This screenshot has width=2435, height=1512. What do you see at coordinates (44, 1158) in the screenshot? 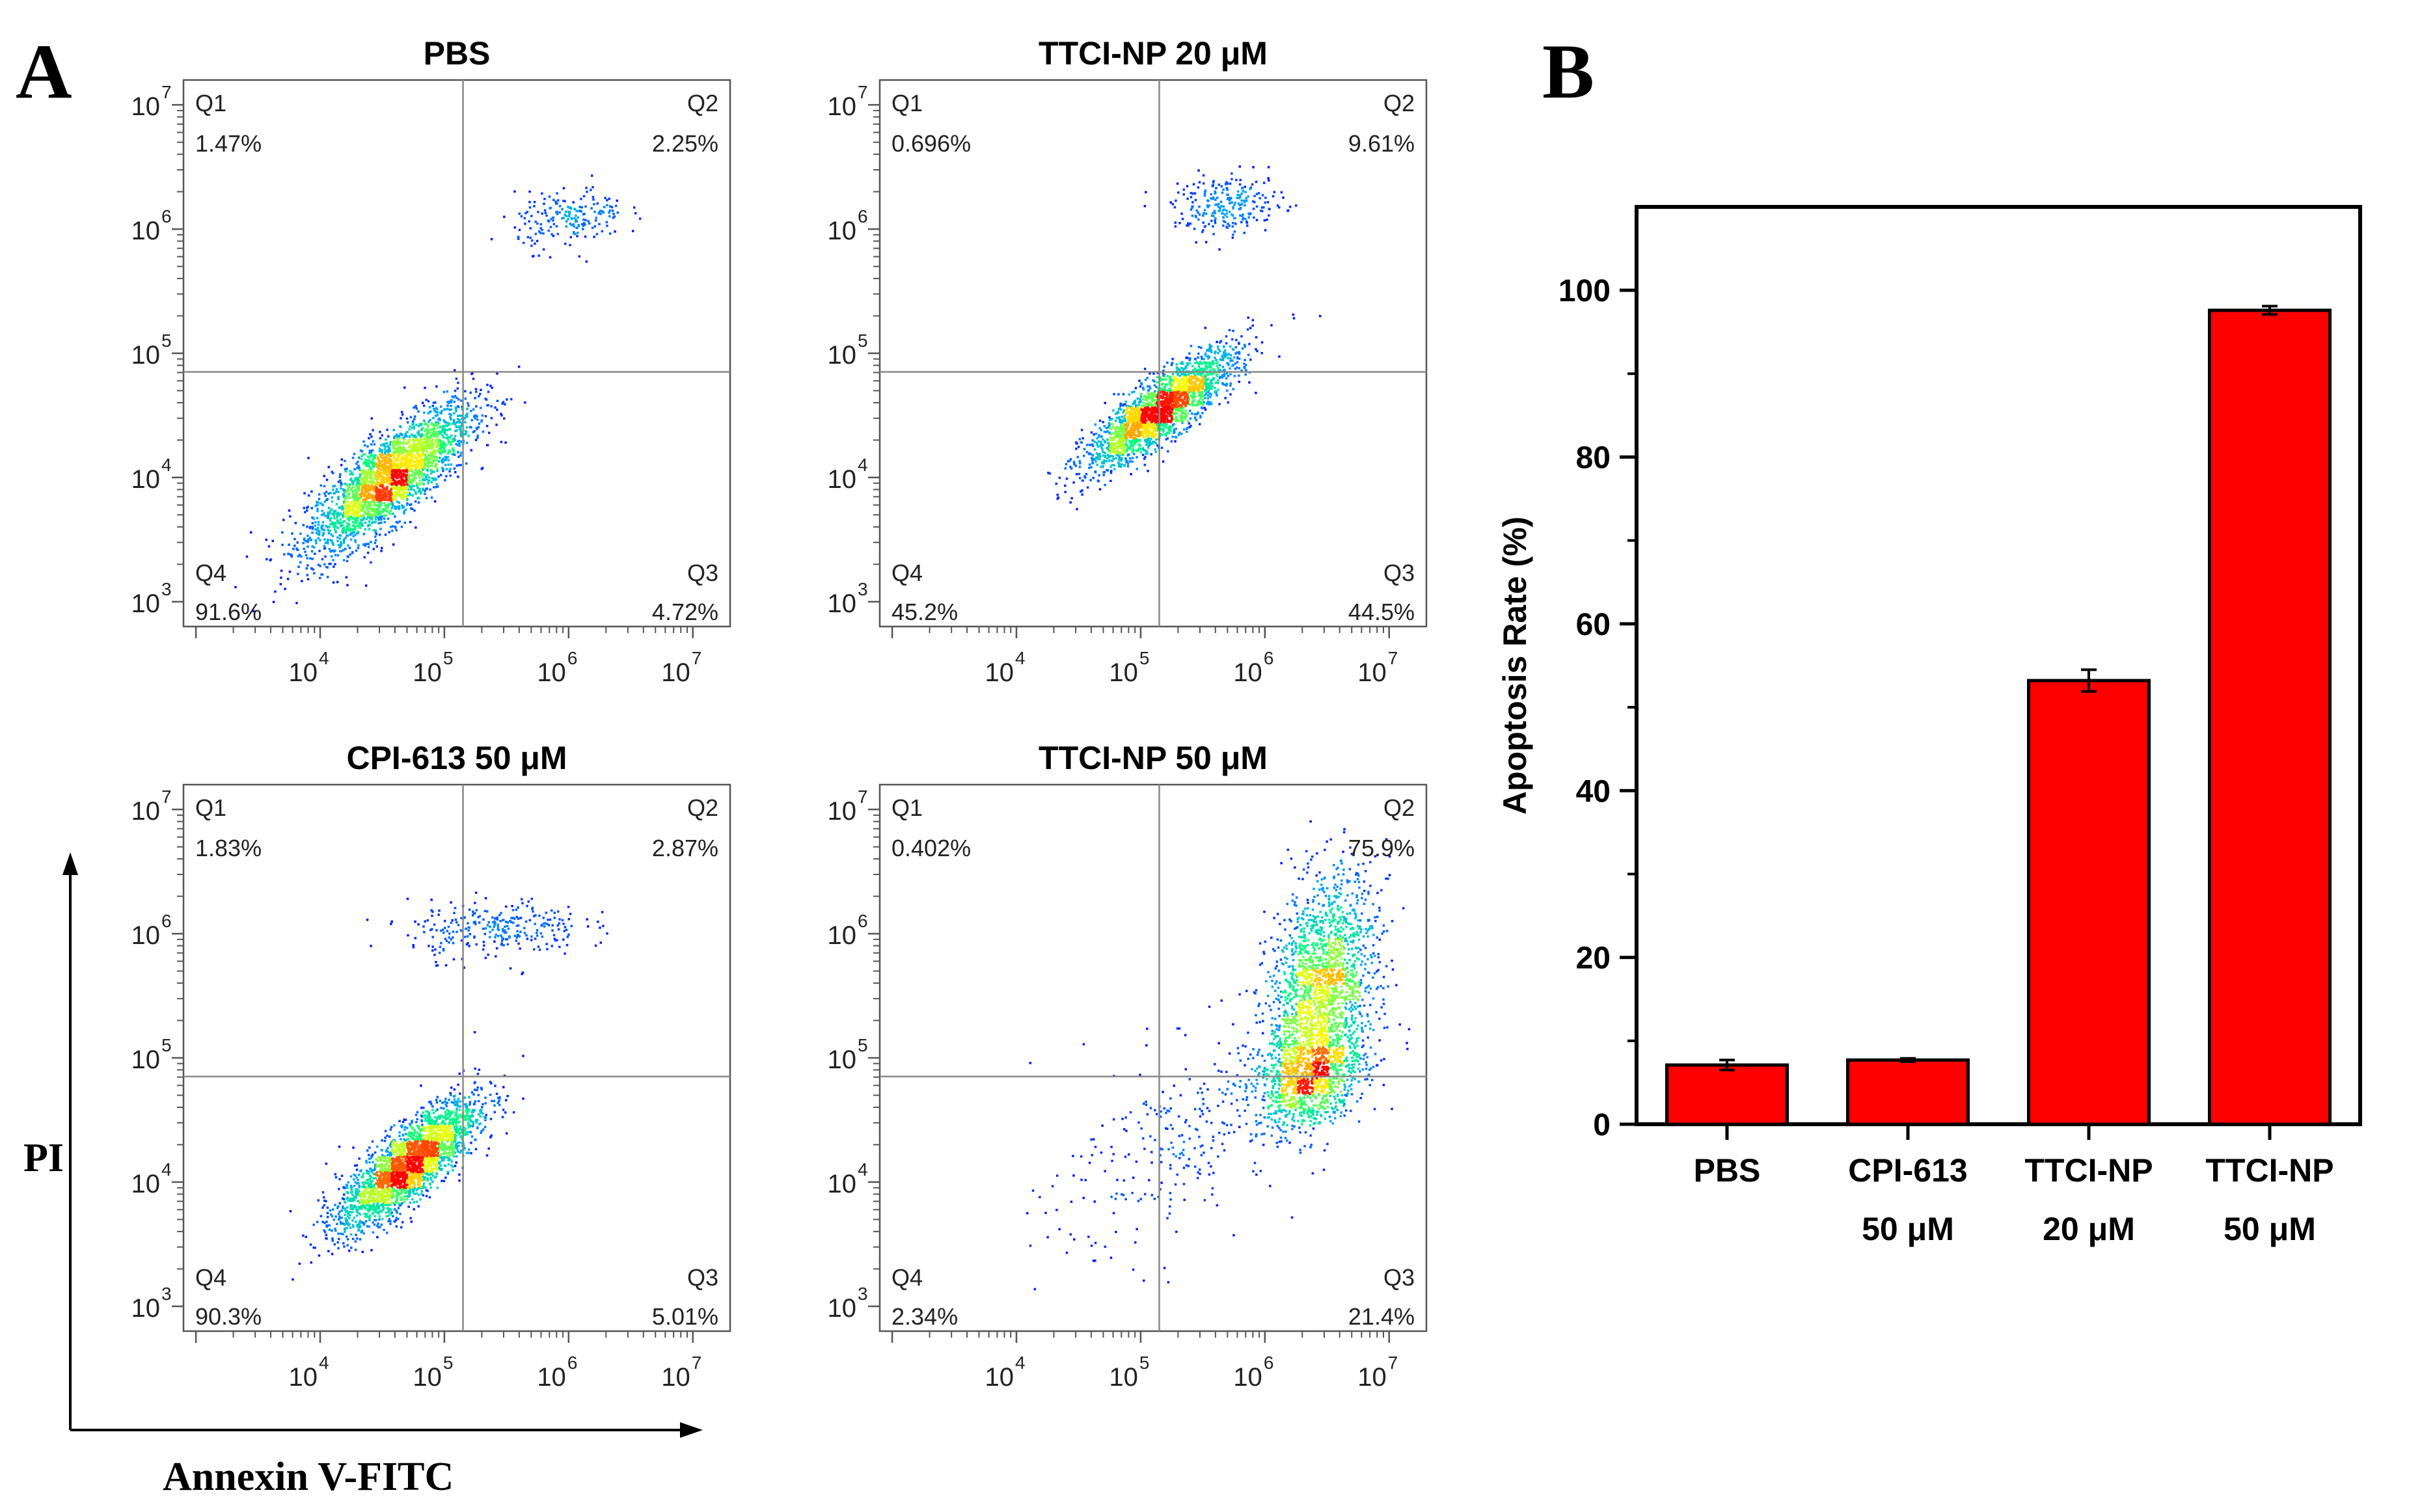
I see `pi-axis-label: PI` at bounding box center [44, 1158].